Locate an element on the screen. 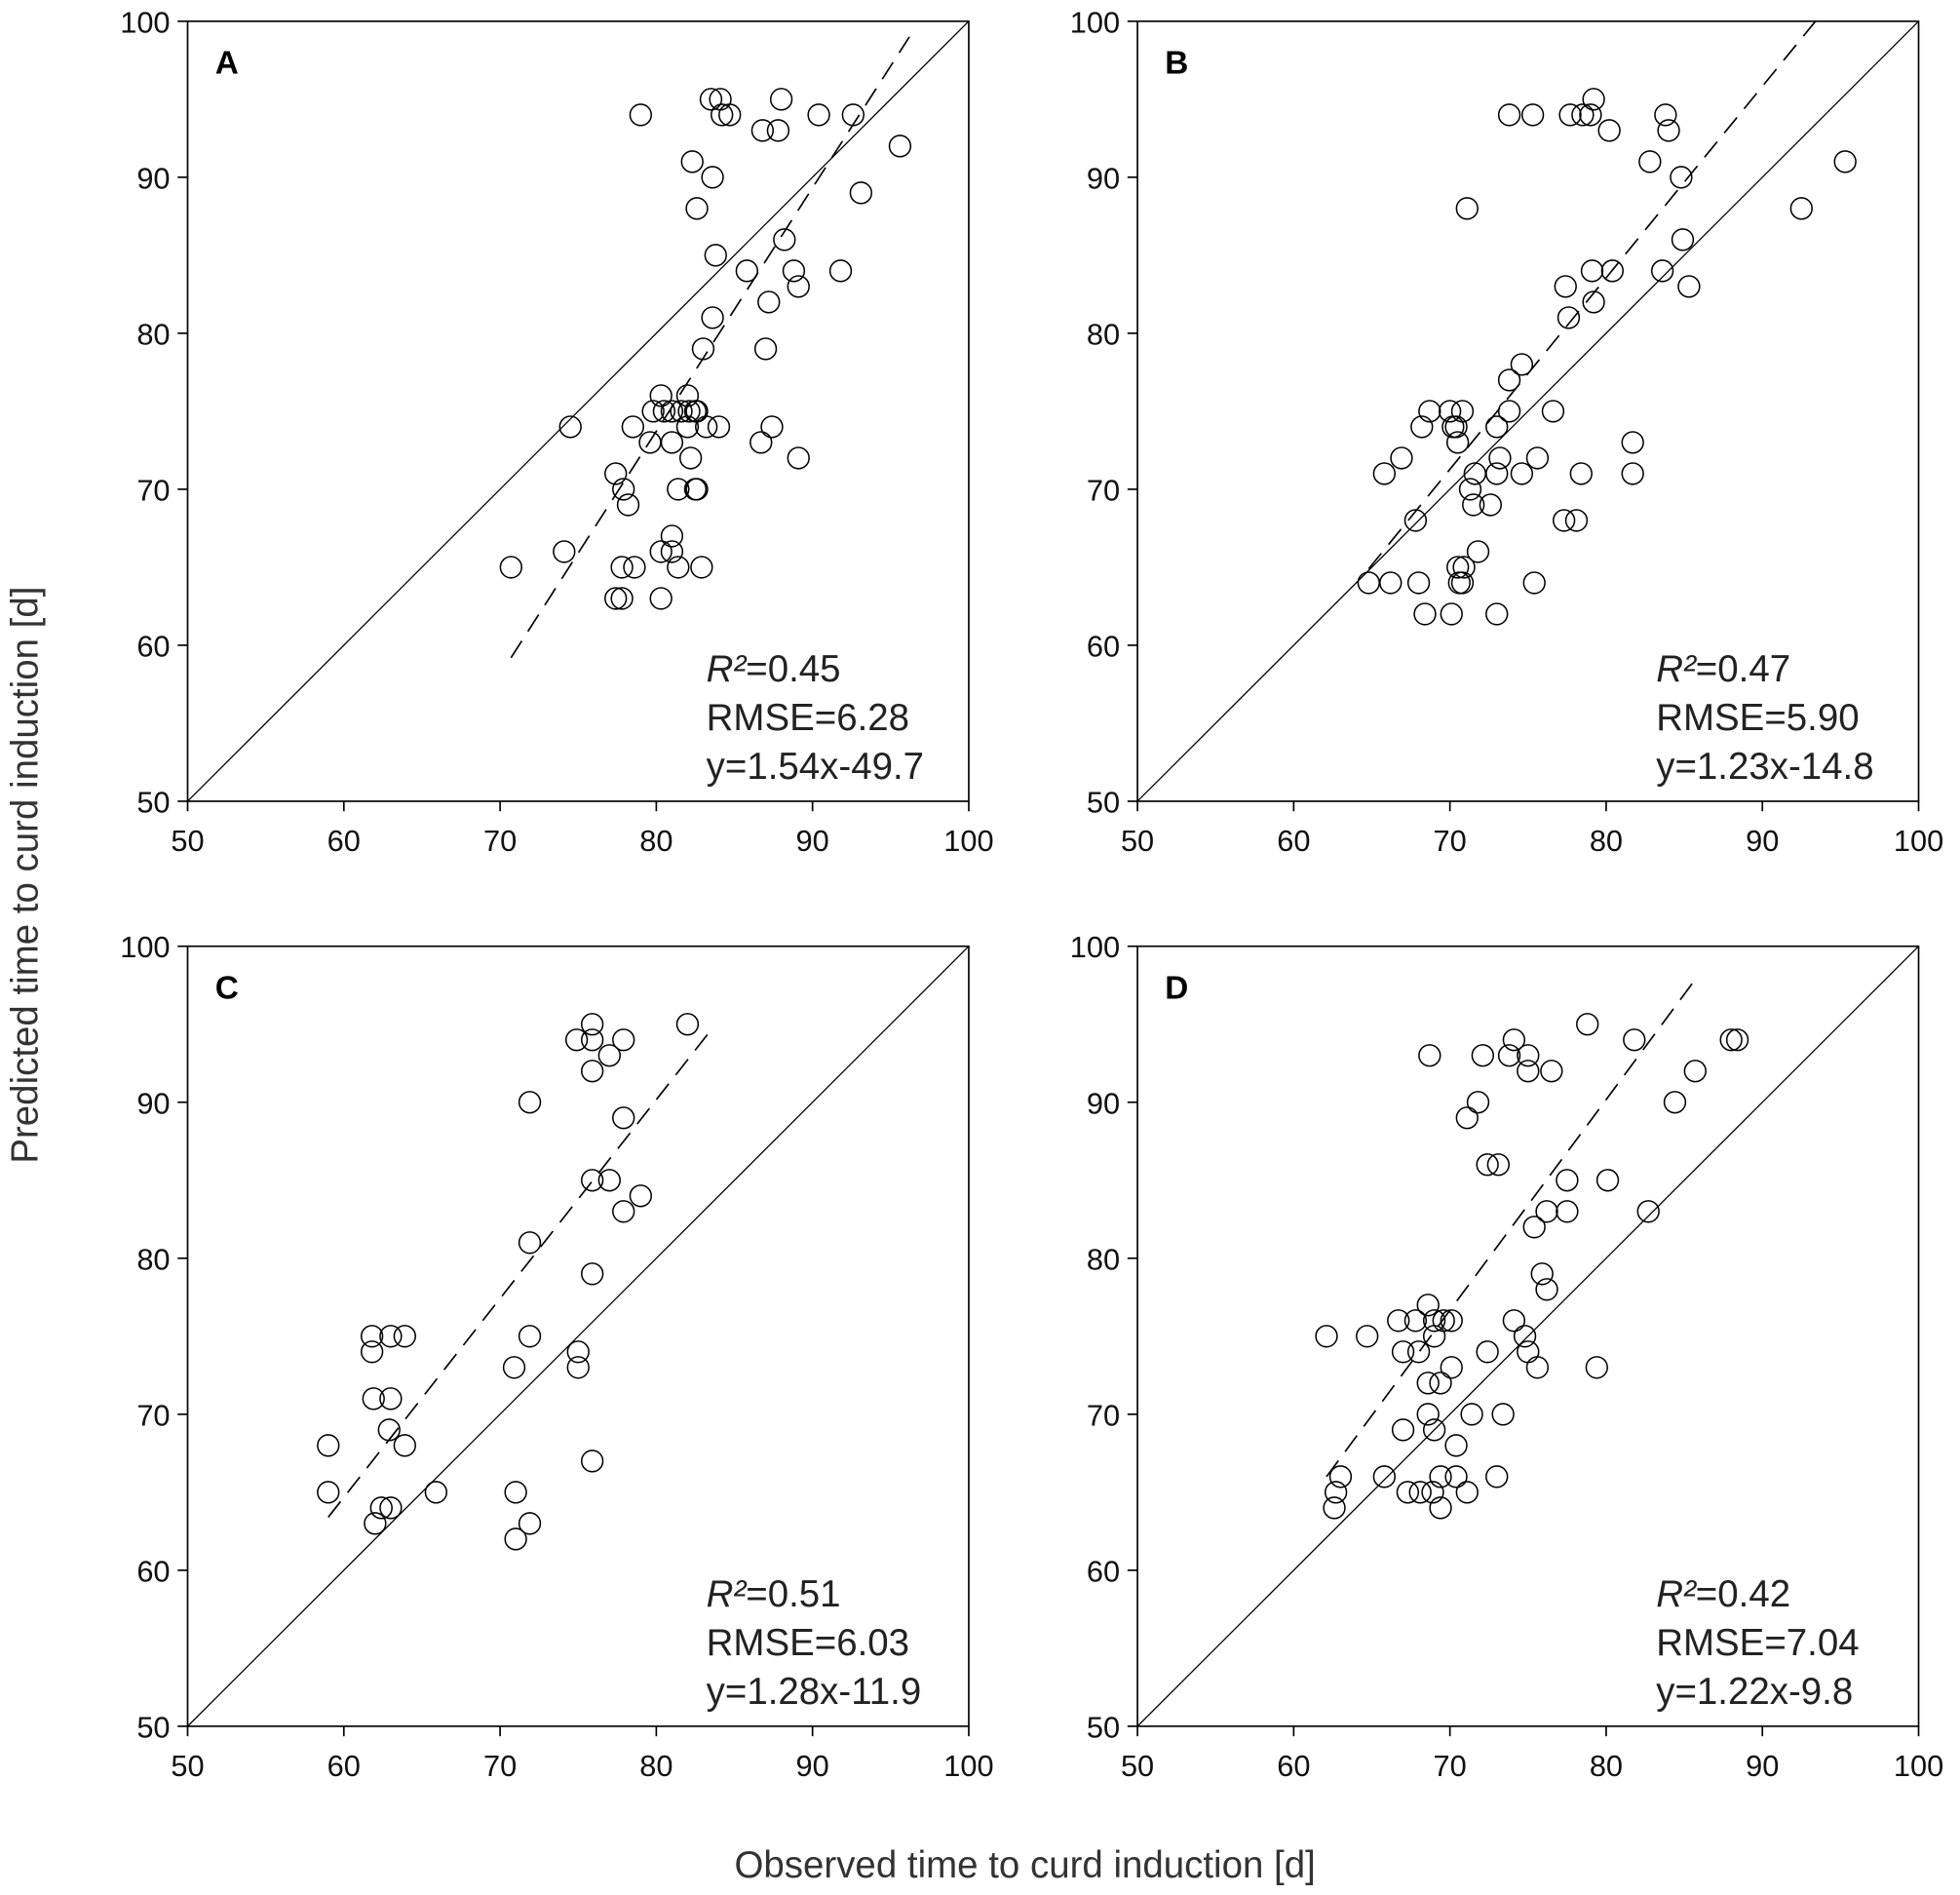  panel-label: D is located at coordinates (1177, 989).